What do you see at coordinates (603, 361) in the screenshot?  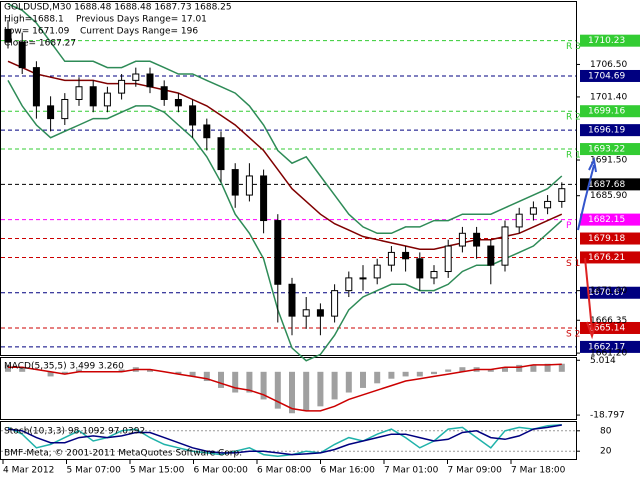 I see `y-tick-label: 5.014` at bounding box center [603, 361].